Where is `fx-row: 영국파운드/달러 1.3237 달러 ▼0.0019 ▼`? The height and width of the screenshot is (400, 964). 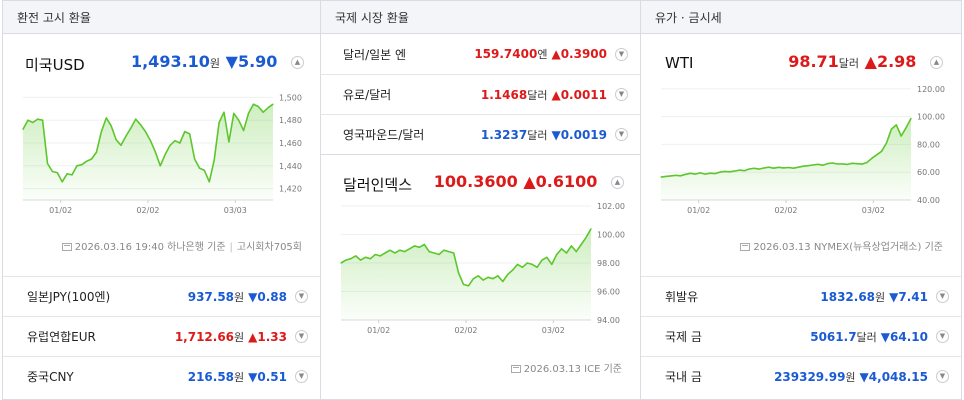 fx-row: 영국파운드/달러 1.3237 달러 ▼0.0019 ▼ is located at coordinates (480, 134).